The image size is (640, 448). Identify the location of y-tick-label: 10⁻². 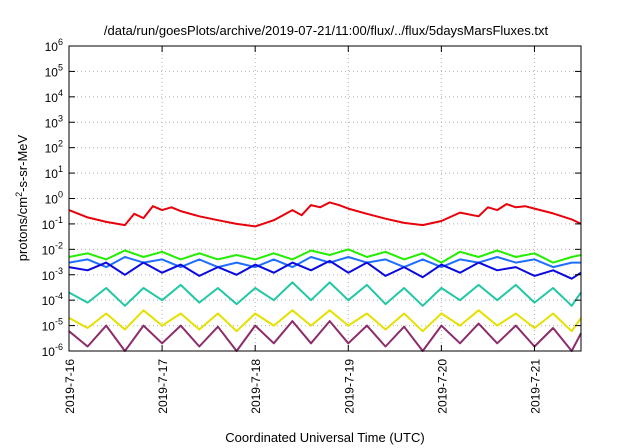
(52, 248).